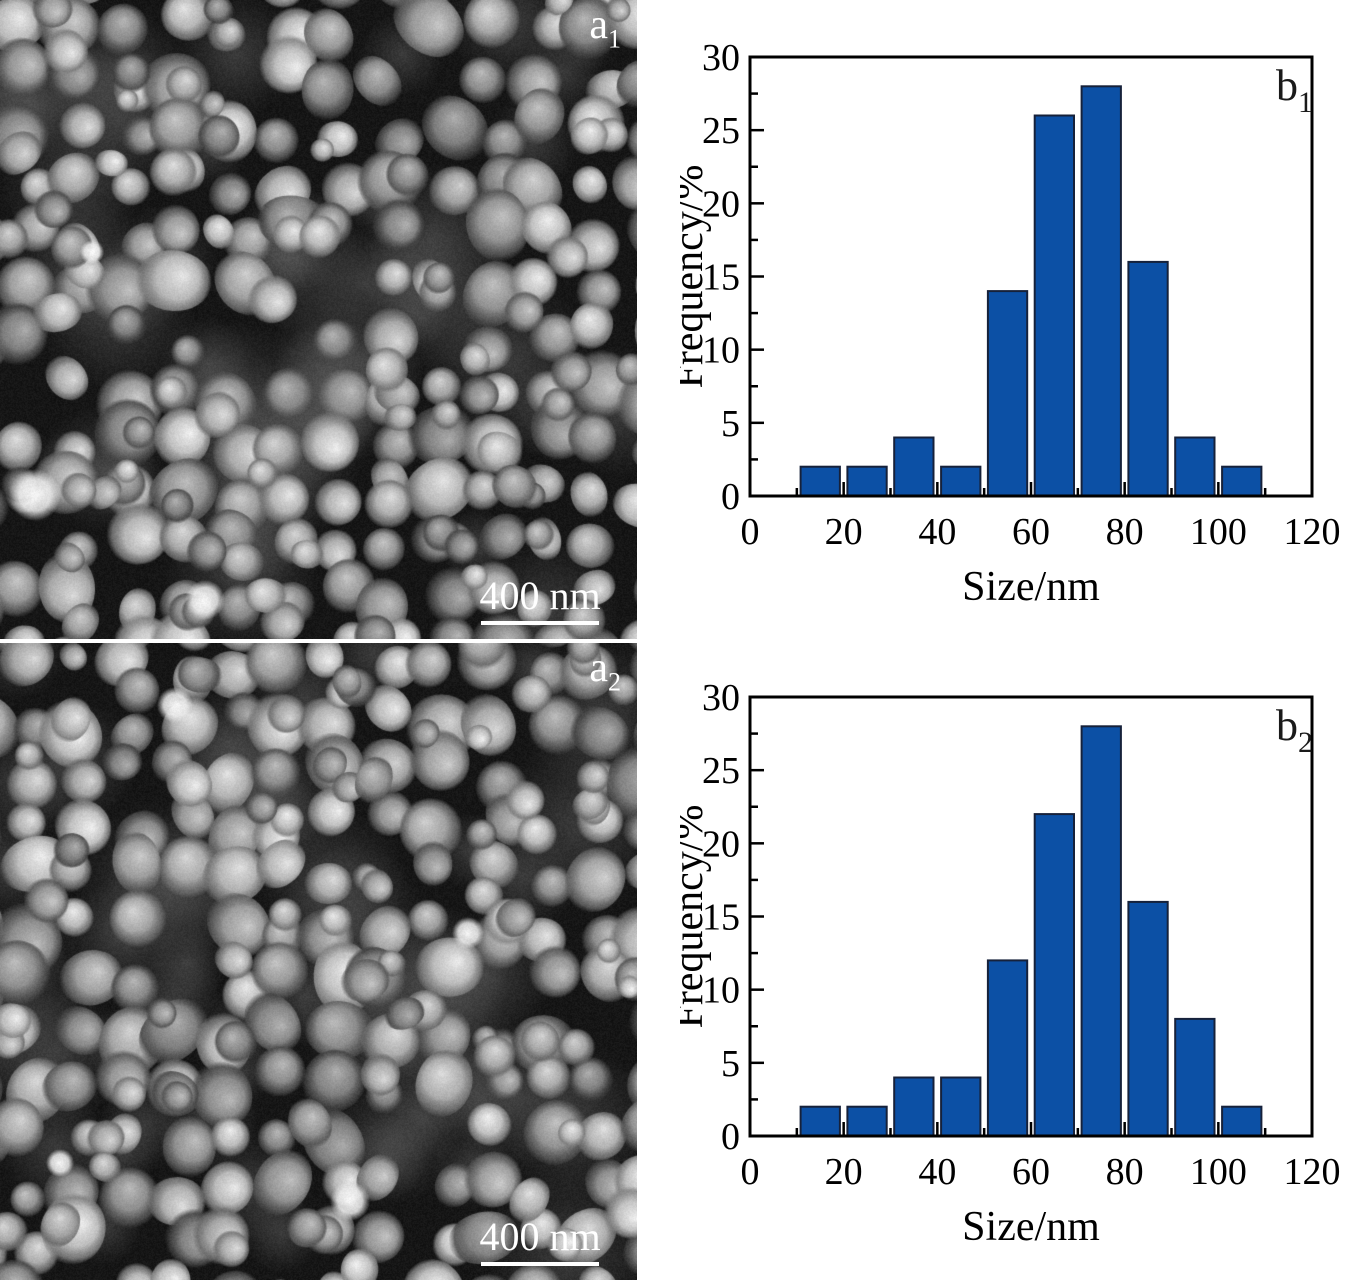 The image size is (1348, 1280). I want to click on panel-label-subscript: 2, so click(614, 682).